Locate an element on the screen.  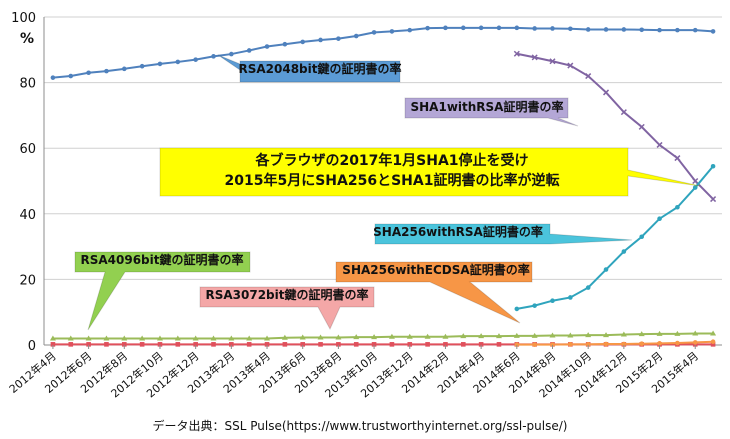
callout-rsa4096: RSA4096bit鍵の証明書の率 is located at coordinates (162, 291).